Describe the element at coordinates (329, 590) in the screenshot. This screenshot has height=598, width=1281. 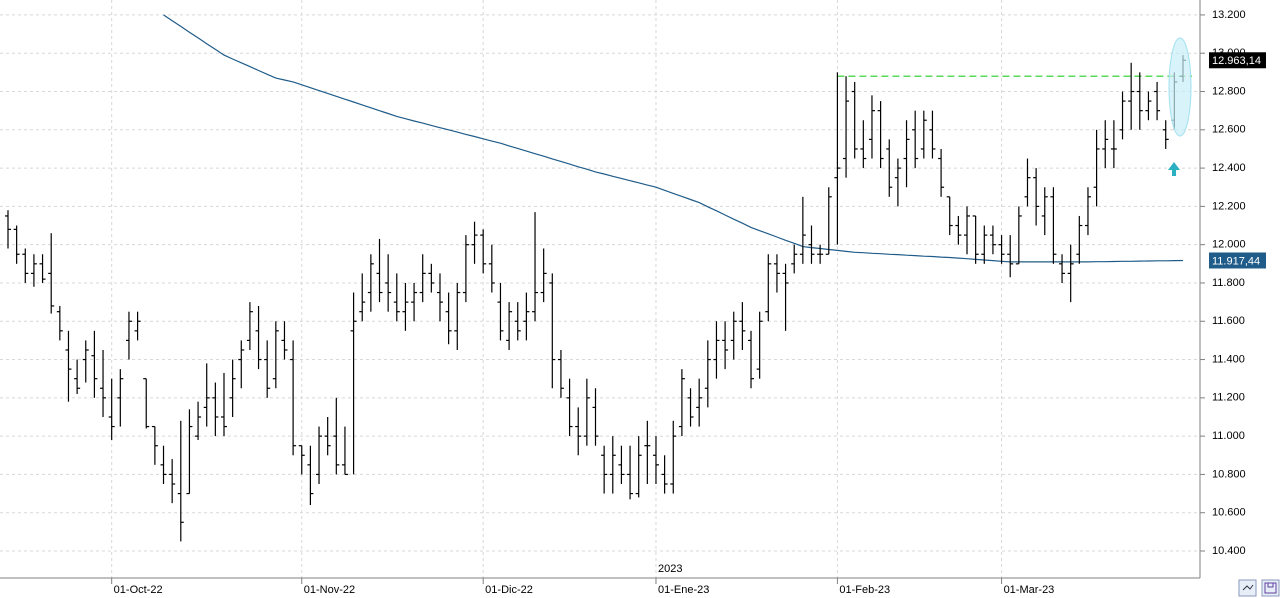
I see `x-tick-label: 01-Nov-22` at that location.